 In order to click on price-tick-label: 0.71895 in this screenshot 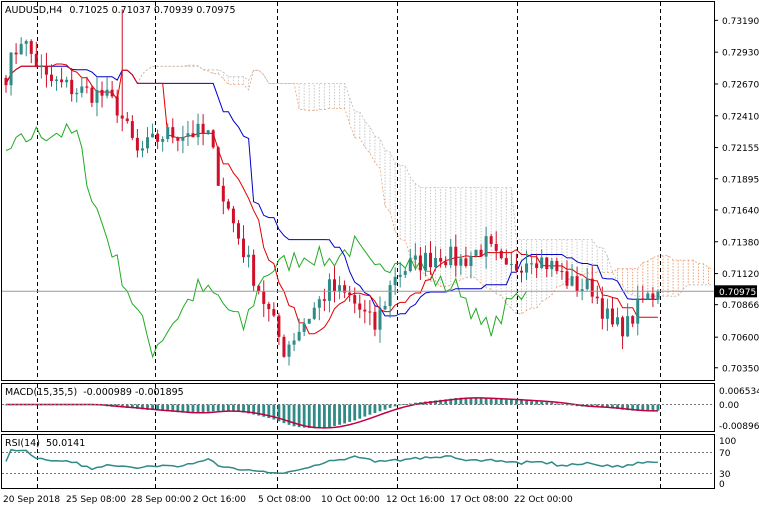, I will do `click(740, 180)`.